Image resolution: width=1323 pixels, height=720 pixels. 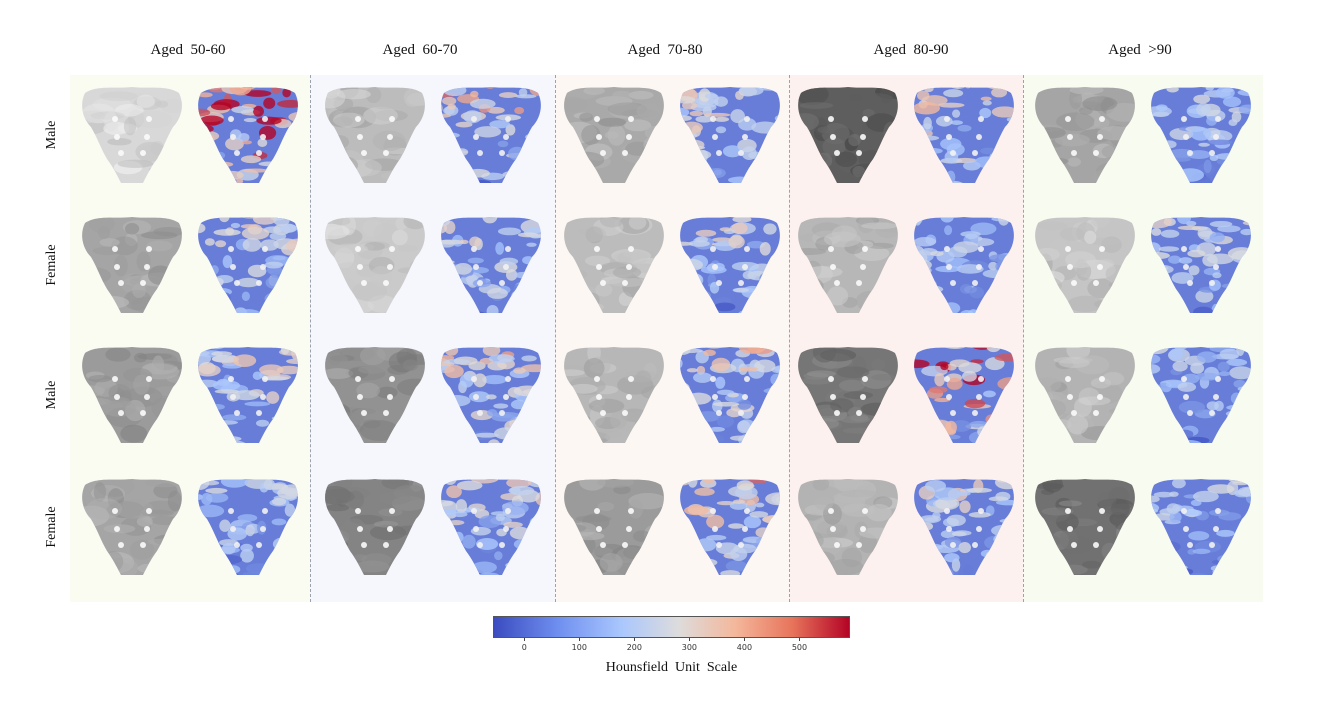 I want to click on colorbar-tick-label: 400, so click(x=744, y=647).